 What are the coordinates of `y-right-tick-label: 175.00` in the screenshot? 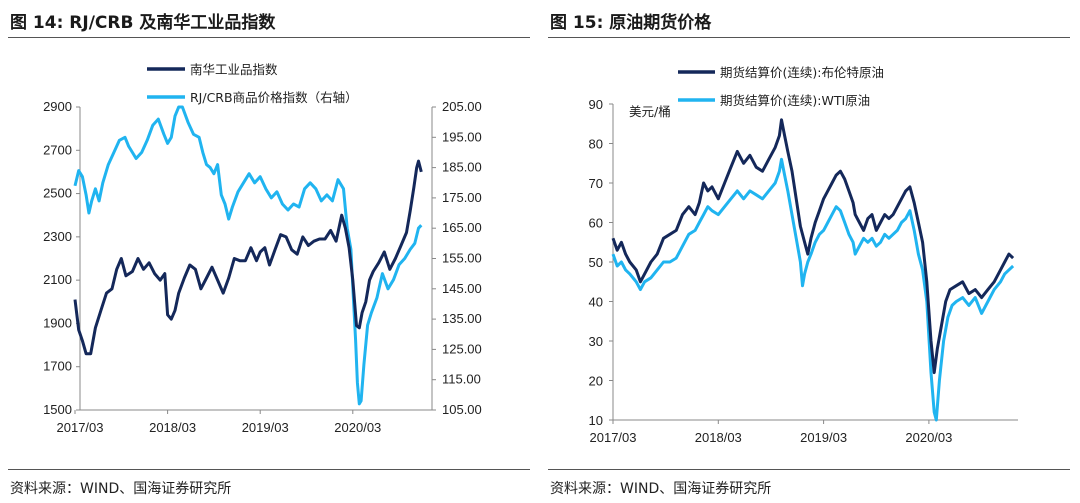 It's located at (462, 197).